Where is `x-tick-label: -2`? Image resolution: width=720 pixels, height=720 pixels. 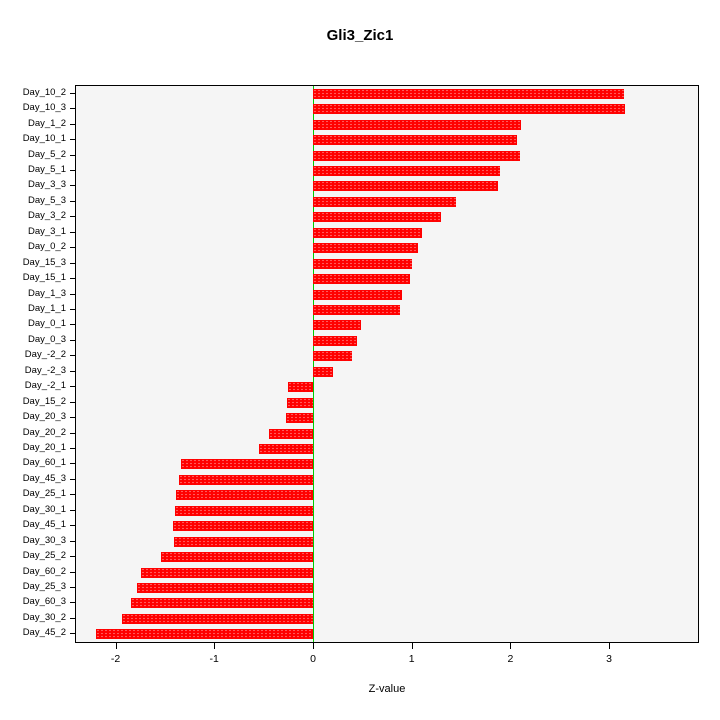 x-tick-label: -2 is located at coordinates (115, 659).